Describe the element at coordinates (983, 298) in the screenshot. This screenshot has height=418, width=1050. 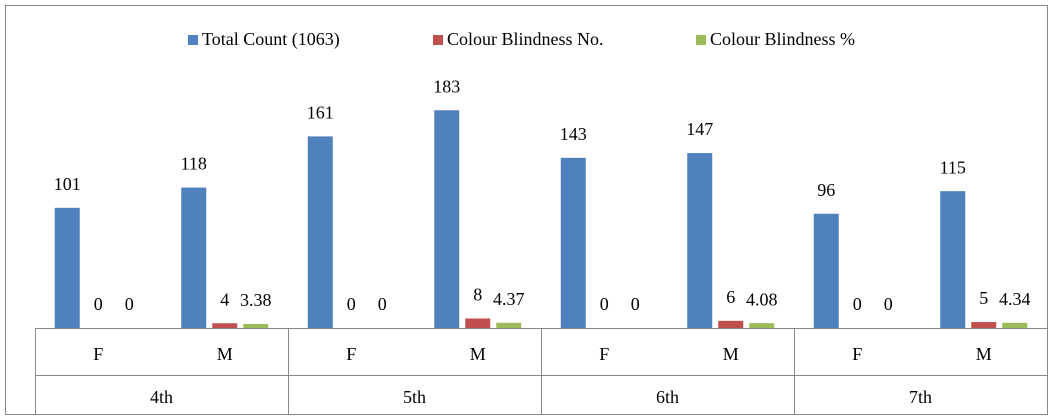
I see `data-label: 5` at that location.